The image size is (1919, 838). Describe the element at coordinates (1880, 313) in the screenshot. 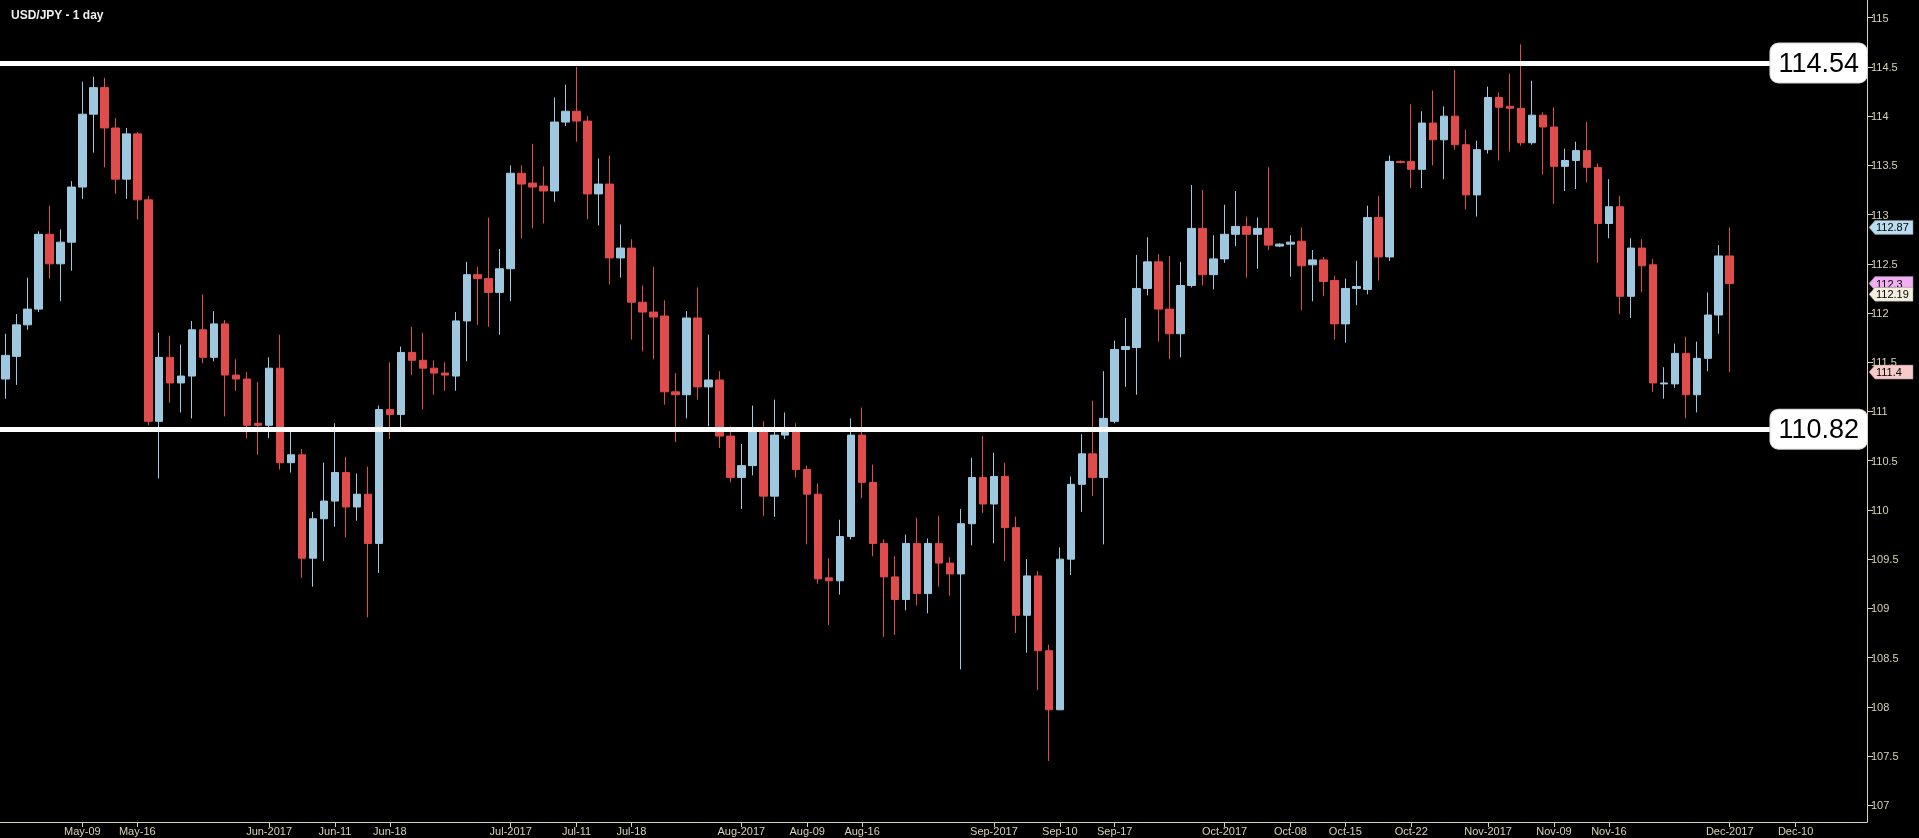

I see `y-tick-label: 112` at that location.